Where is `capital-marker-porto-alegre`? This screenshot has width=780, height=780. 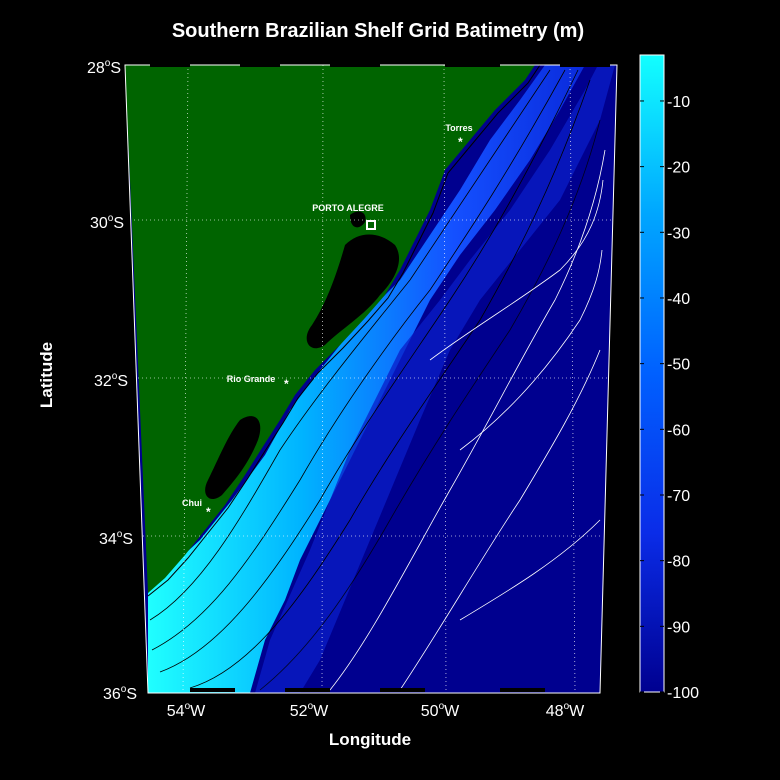 capital-marker-porto-alegre is located at coordinates (371, 225).